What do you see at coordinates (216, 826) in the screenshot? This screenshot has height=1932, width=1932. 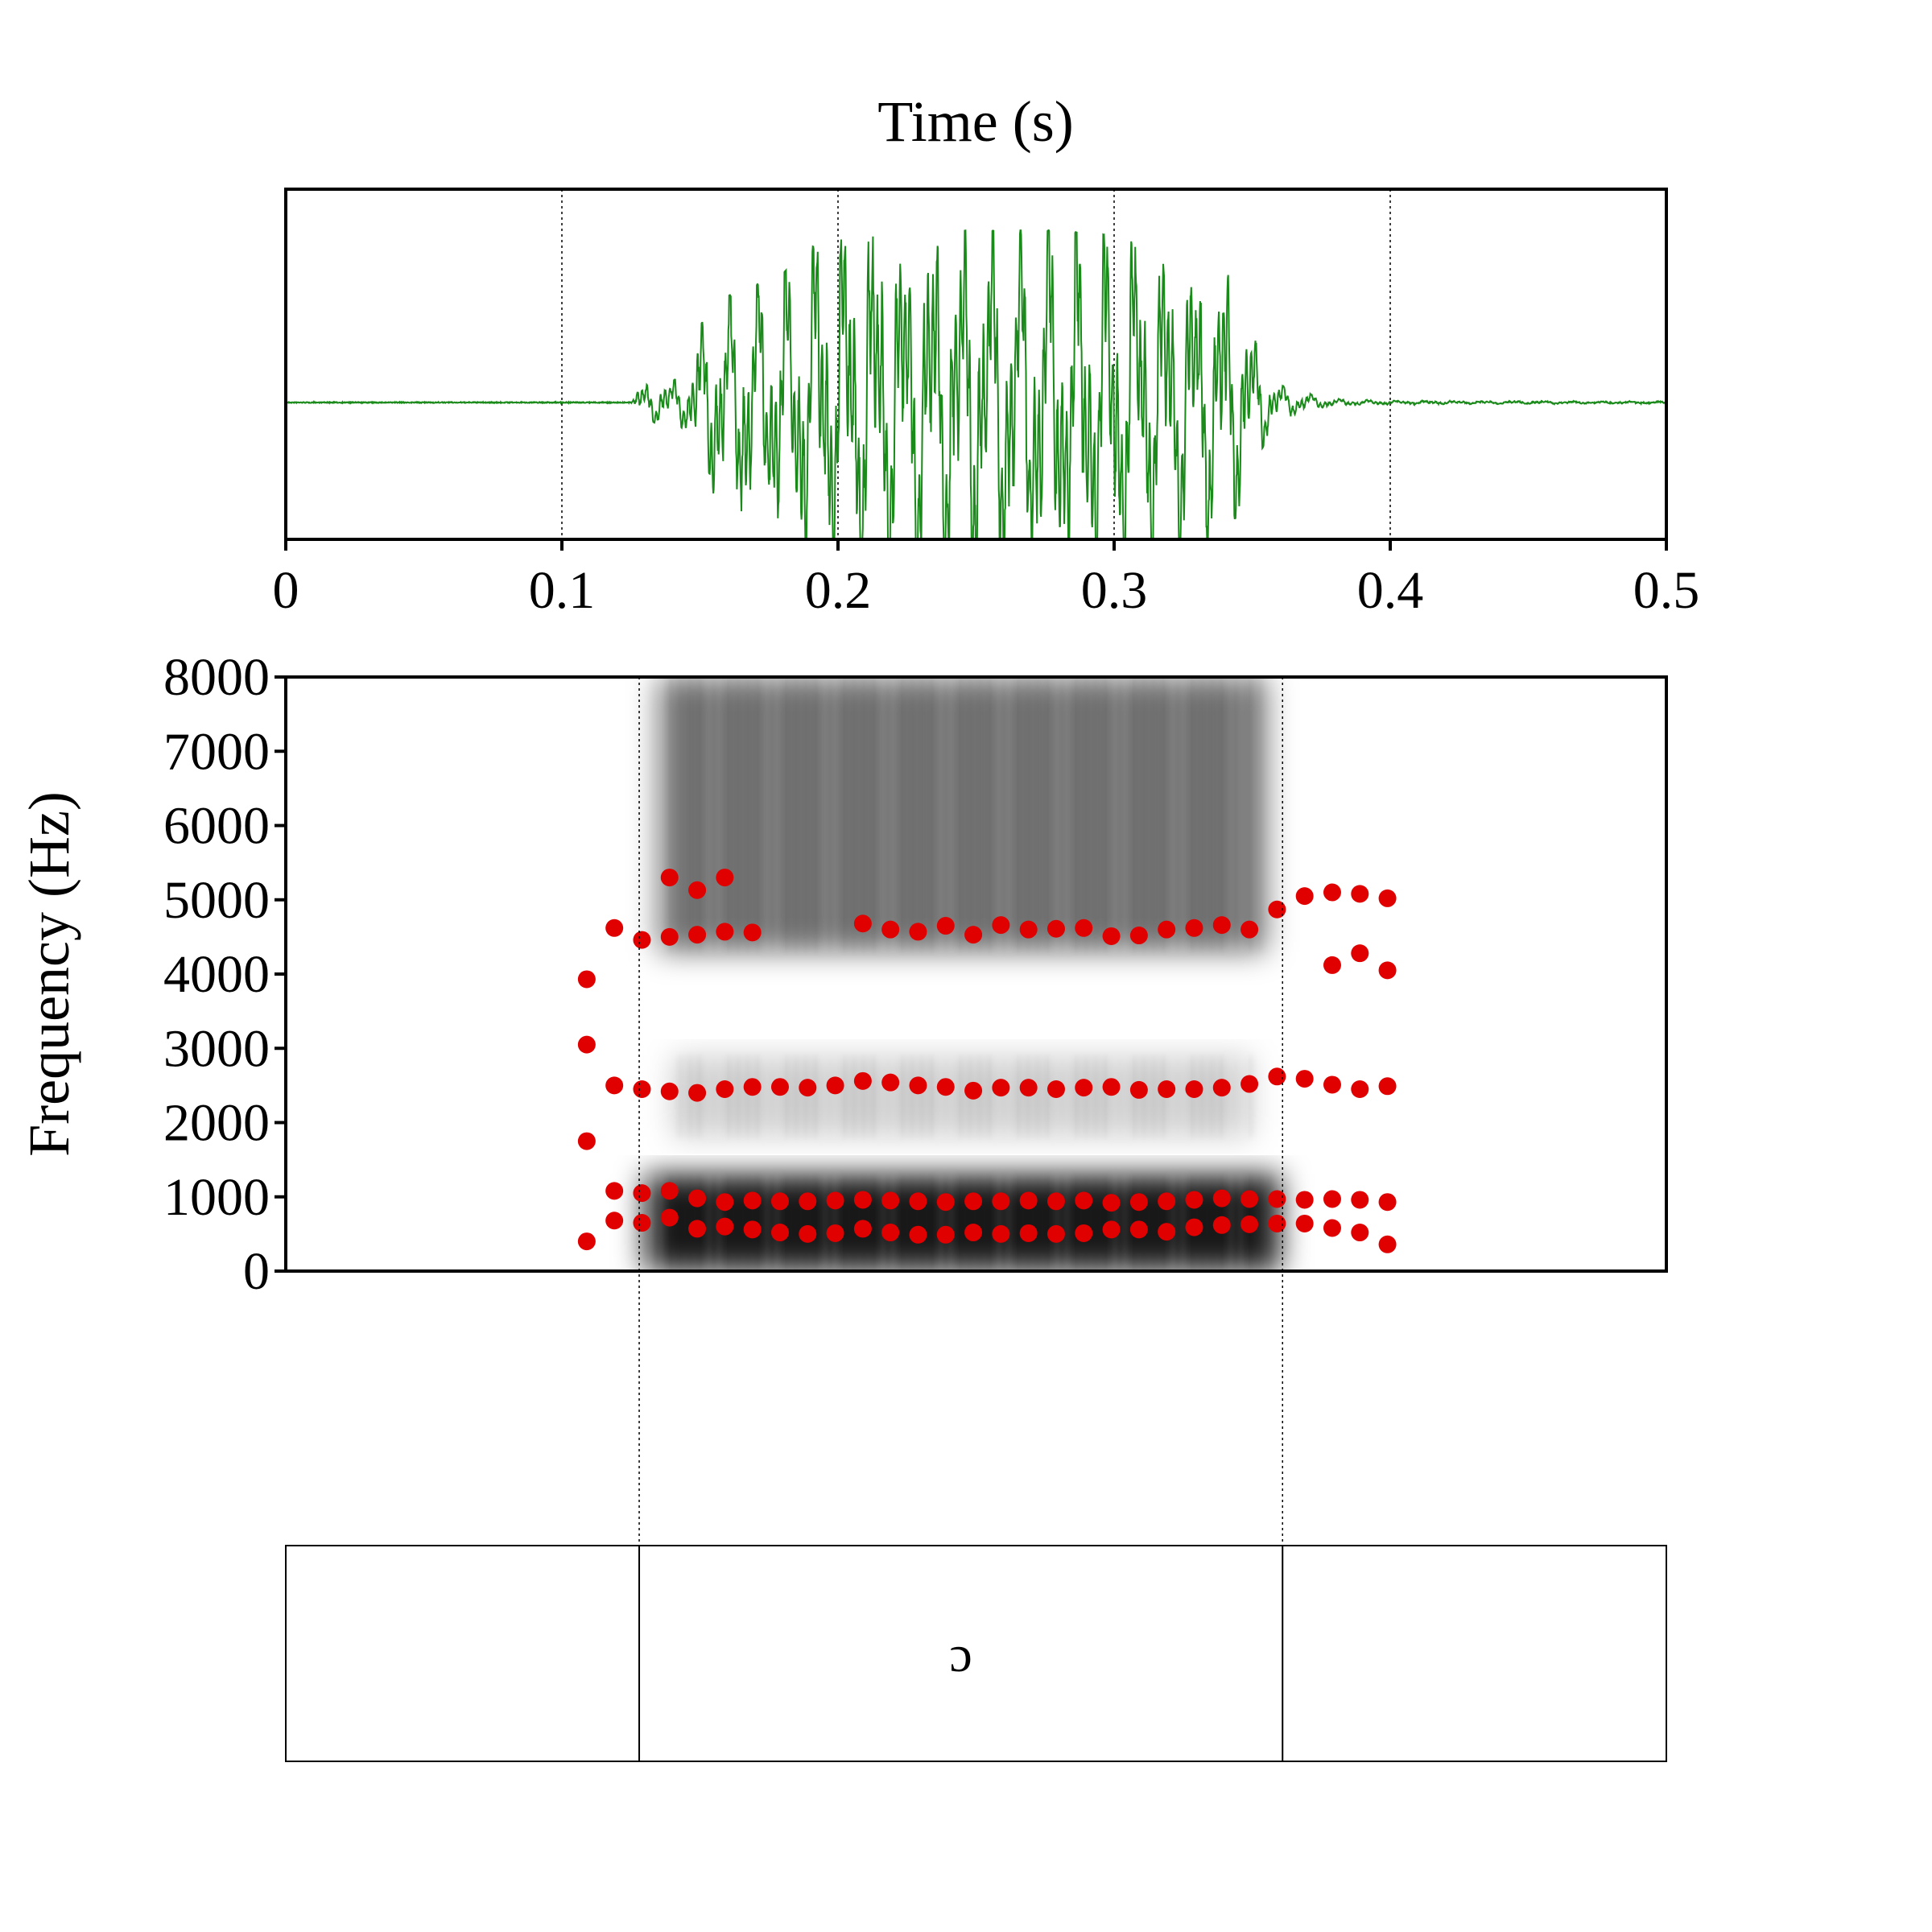 I see `frequency-tick-label: 6000` at bounding box center [216, 826].